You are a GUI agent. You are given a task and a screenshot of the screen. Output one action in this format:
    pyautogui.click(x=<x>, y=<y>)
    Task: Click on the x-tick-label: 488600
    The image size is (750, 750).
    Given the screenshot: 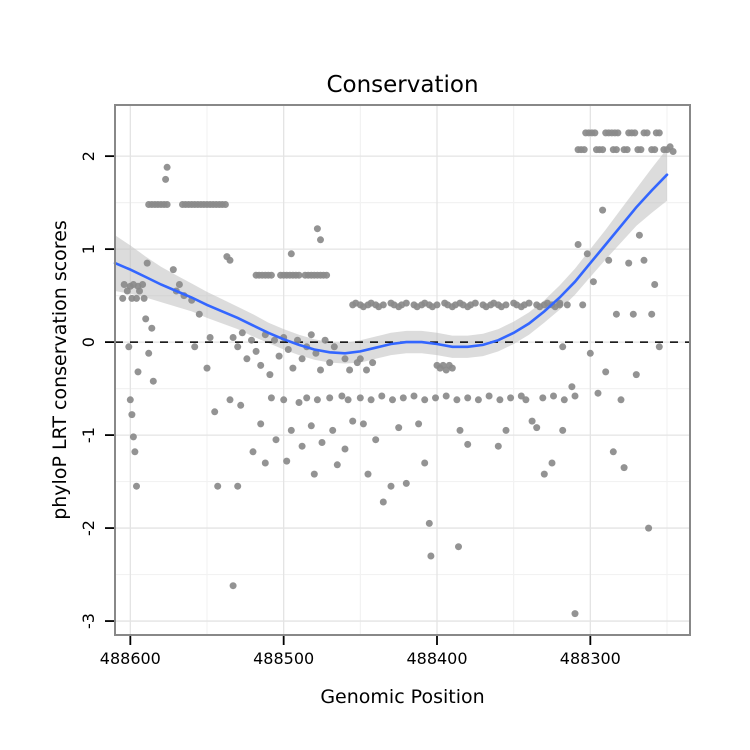 What is the action you would take?
    pyautogui.click(x=130, y=658)
    